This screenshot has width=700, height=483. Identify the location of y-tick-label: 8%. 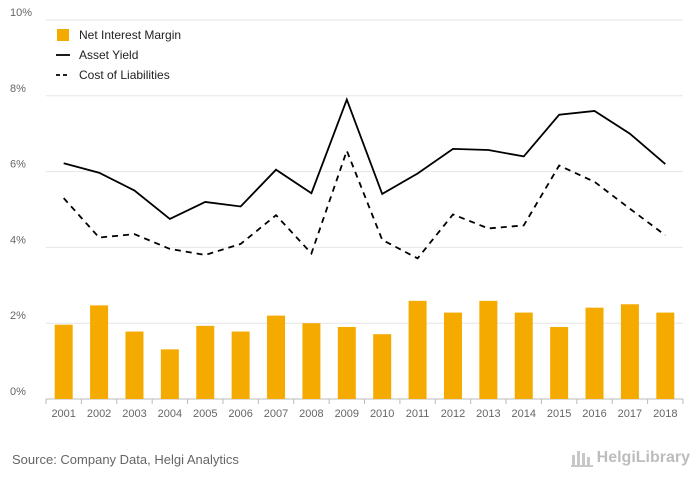
(18, 89).